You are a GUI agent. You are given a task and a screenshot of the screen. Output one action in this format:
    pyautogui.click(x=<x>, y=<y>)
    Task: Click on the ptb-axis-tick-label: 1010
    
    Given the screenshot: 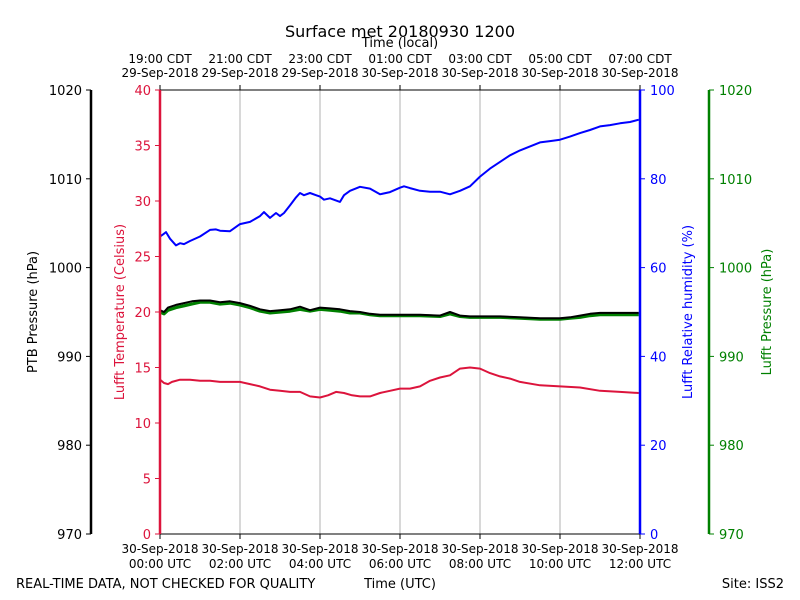 What is the action you would take?
    pyautogui.click(x=65, y=180)
    